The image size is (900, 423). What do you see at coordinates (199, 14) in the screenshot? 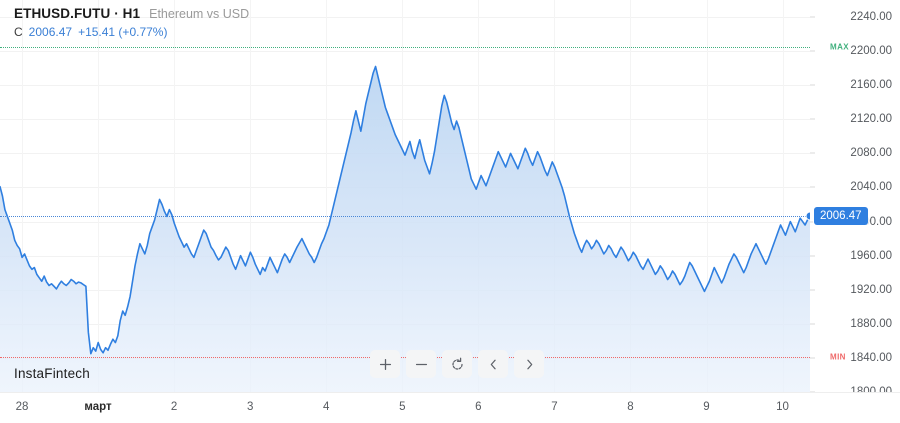
I see `symbol-description: Ethereum vs USD` at bounding box center [199, 14].